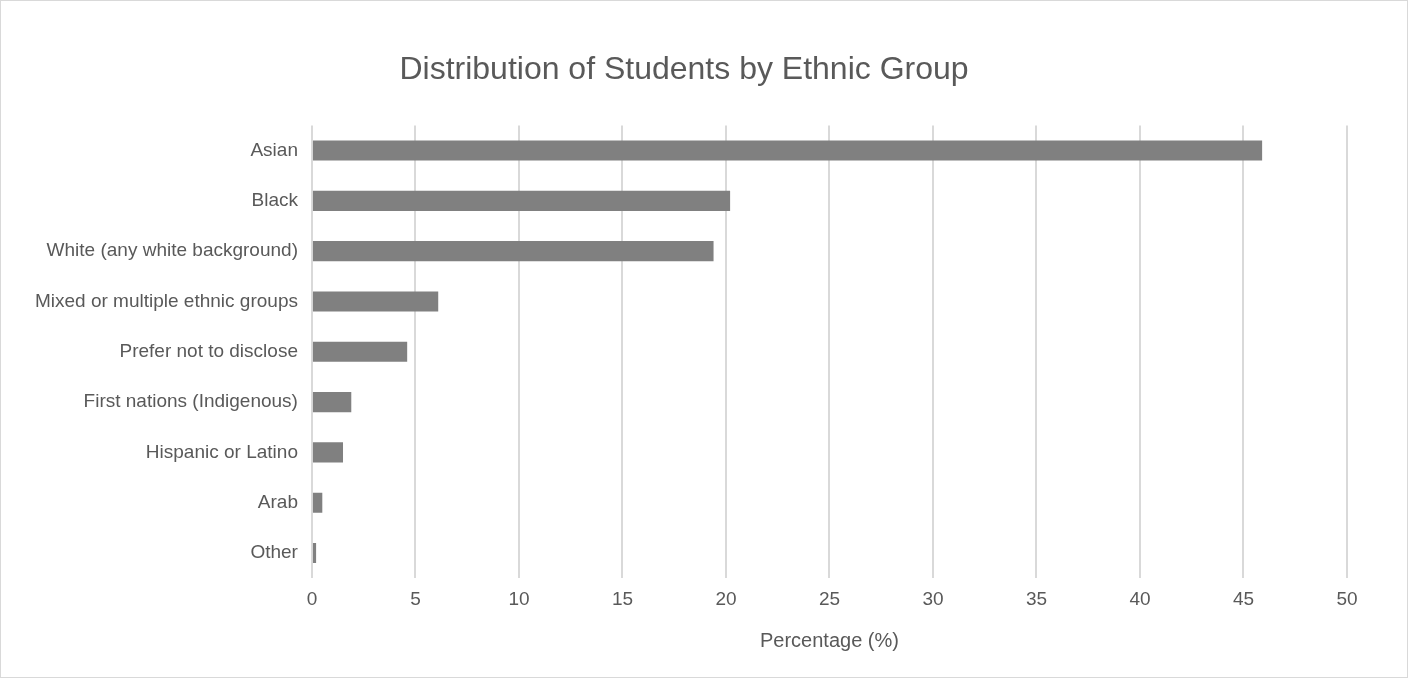 The image size is (1408, 678). Describe the element at coordinates (208, 351) in the screenshot. I see `y-tick-label: Prefer not to disclose` at that location.